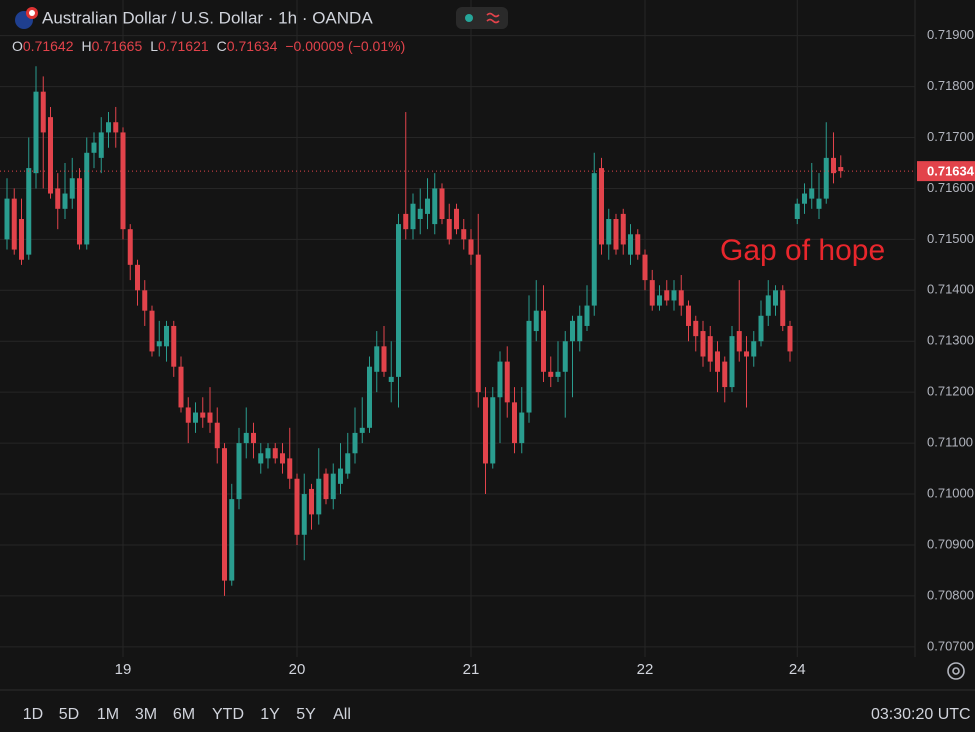 This screenshot has height=732, width=975. Describe the element at coordinates (252, 46) in the screenshot. I see `legend-value: 0.71634` at that location.